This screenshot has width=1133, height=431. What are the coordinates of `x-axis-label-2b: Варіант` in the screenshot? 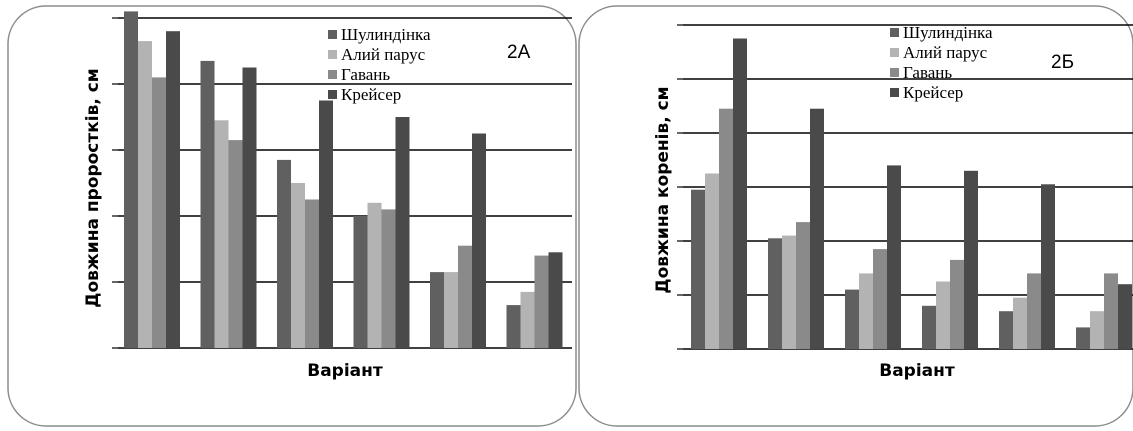 It's located at (917, 371).